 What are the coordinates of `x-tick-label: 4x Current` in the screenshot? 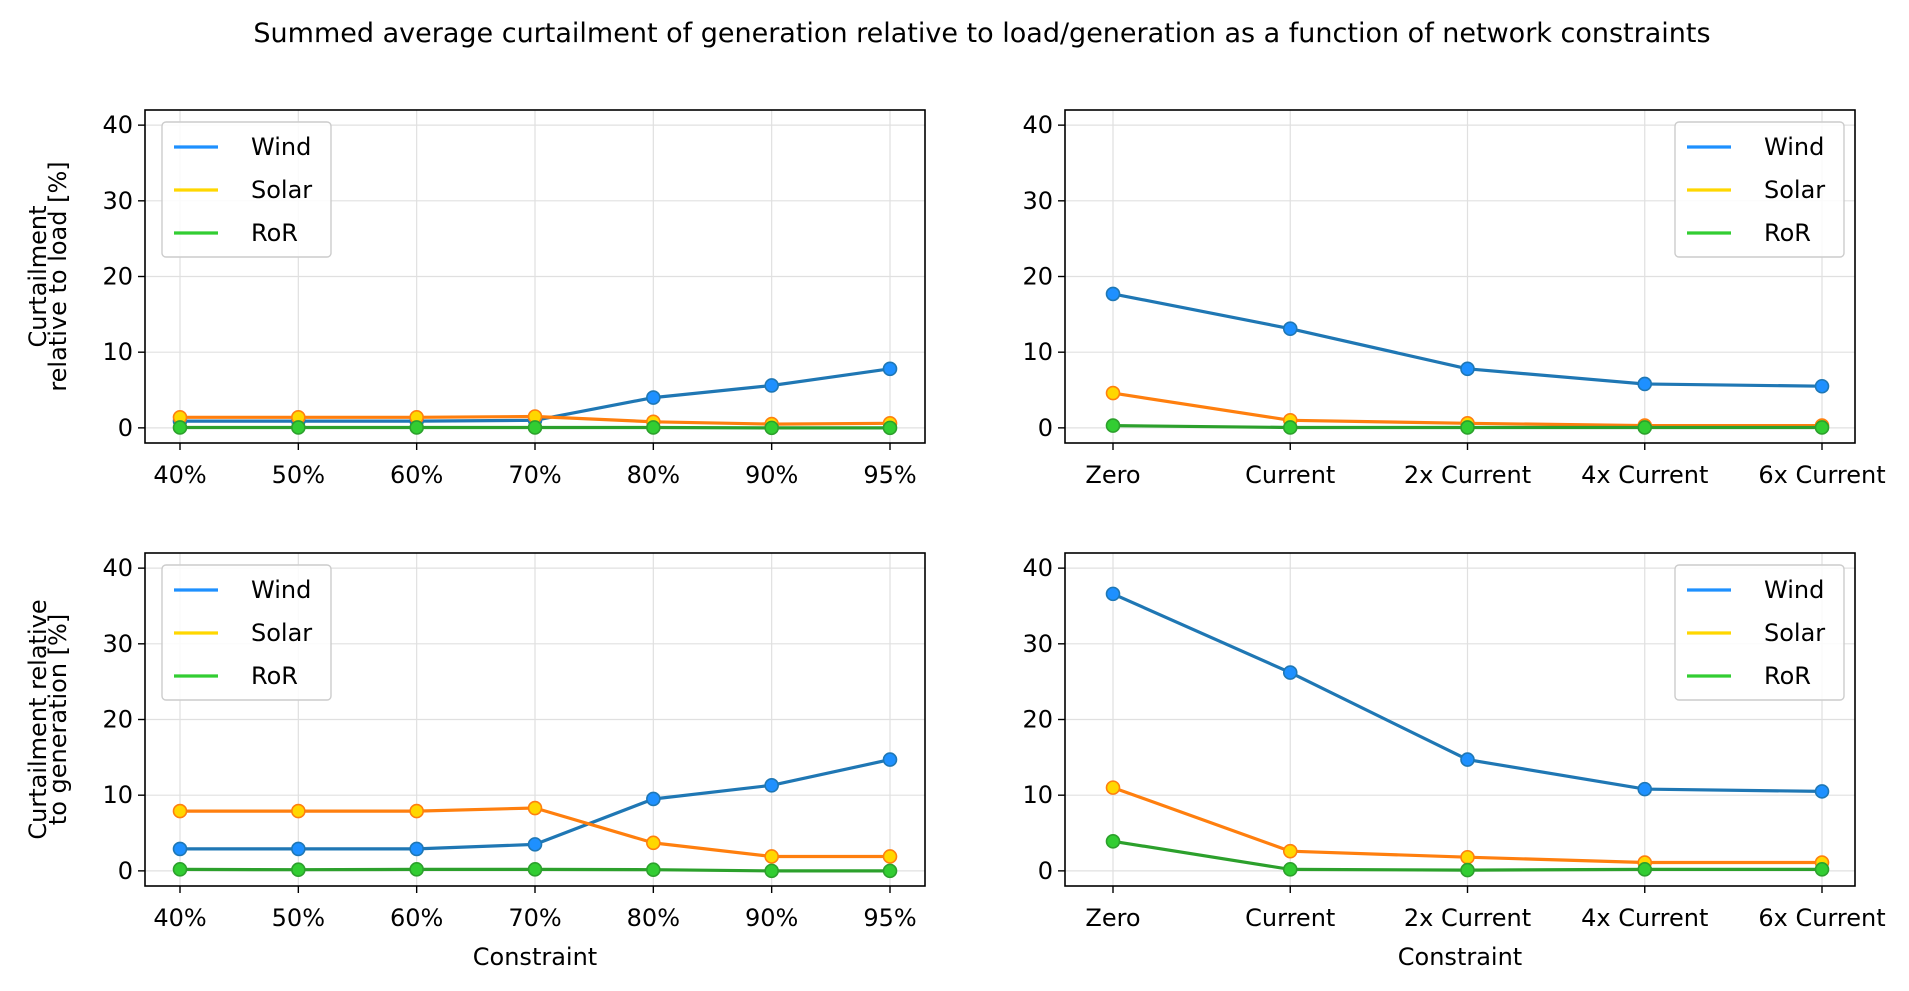 It's located at (1644, 918).